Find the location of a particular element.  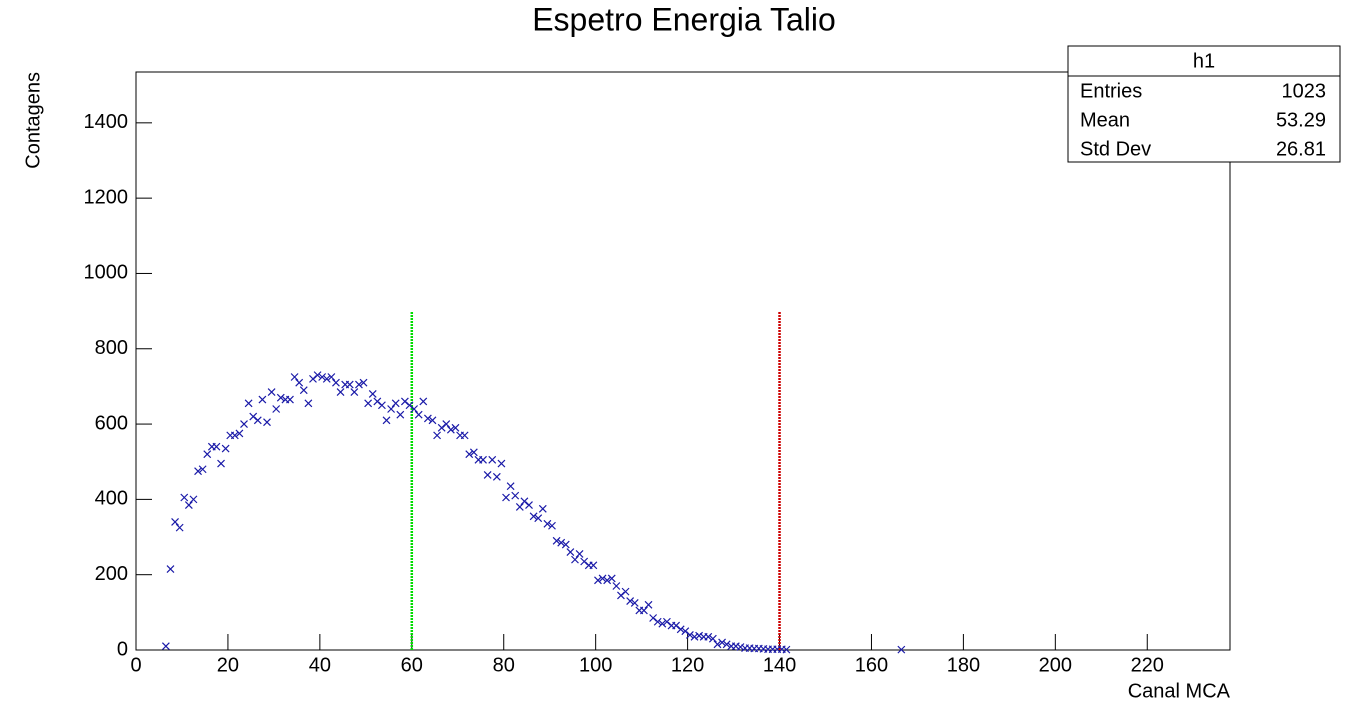

x-tick-label: 60 is located at coordinates (412, 665).